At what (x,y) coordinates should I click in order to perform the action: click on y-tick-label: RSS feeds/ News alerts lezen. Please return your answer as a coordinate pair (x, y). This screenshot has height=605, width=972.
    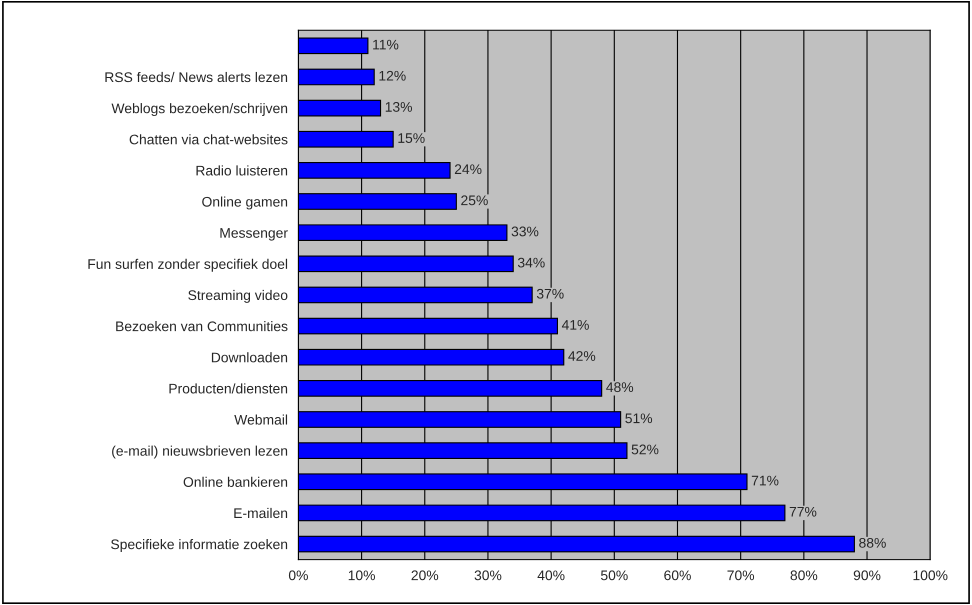
    Looking at the image, I should click on (196, 77).